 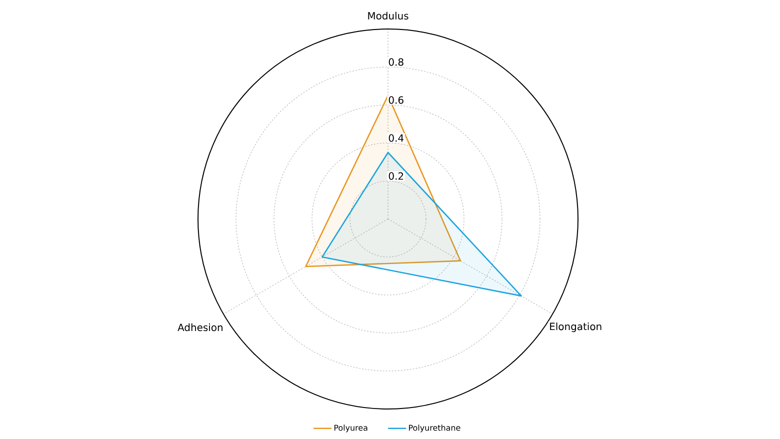 I want to click on spoke-label: Adhesion, so click(x=200, y=327).